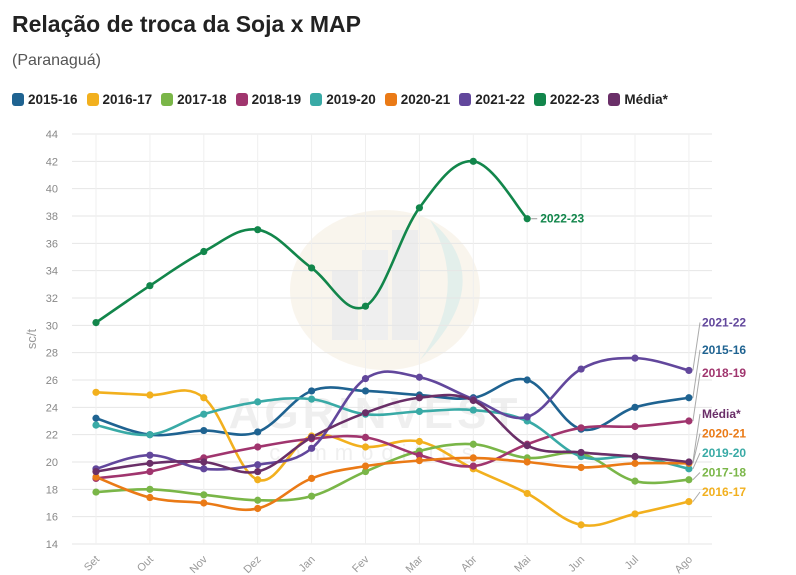 This screenshot has width=796, height=575. Describe the element at coordinates (417, 99) in the screenshot. I see `legend-item-2020-21: 2020-21` at that location.